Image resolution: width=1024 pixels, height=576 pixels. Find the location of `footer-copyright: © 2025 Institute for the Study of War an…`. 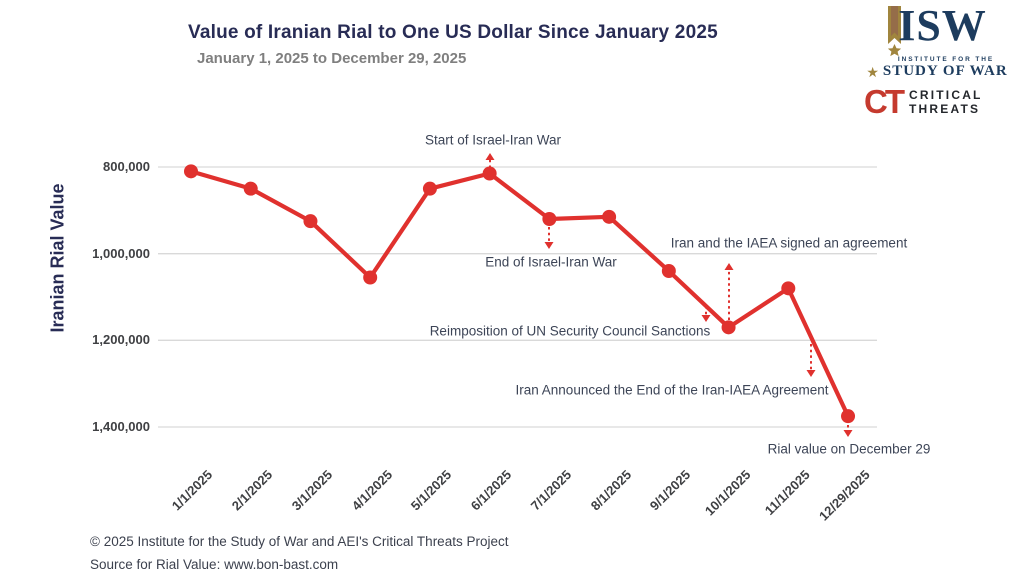

footer-copyright: © 2025 Institute for the Study of War an… is located at coordinates (299, 541).